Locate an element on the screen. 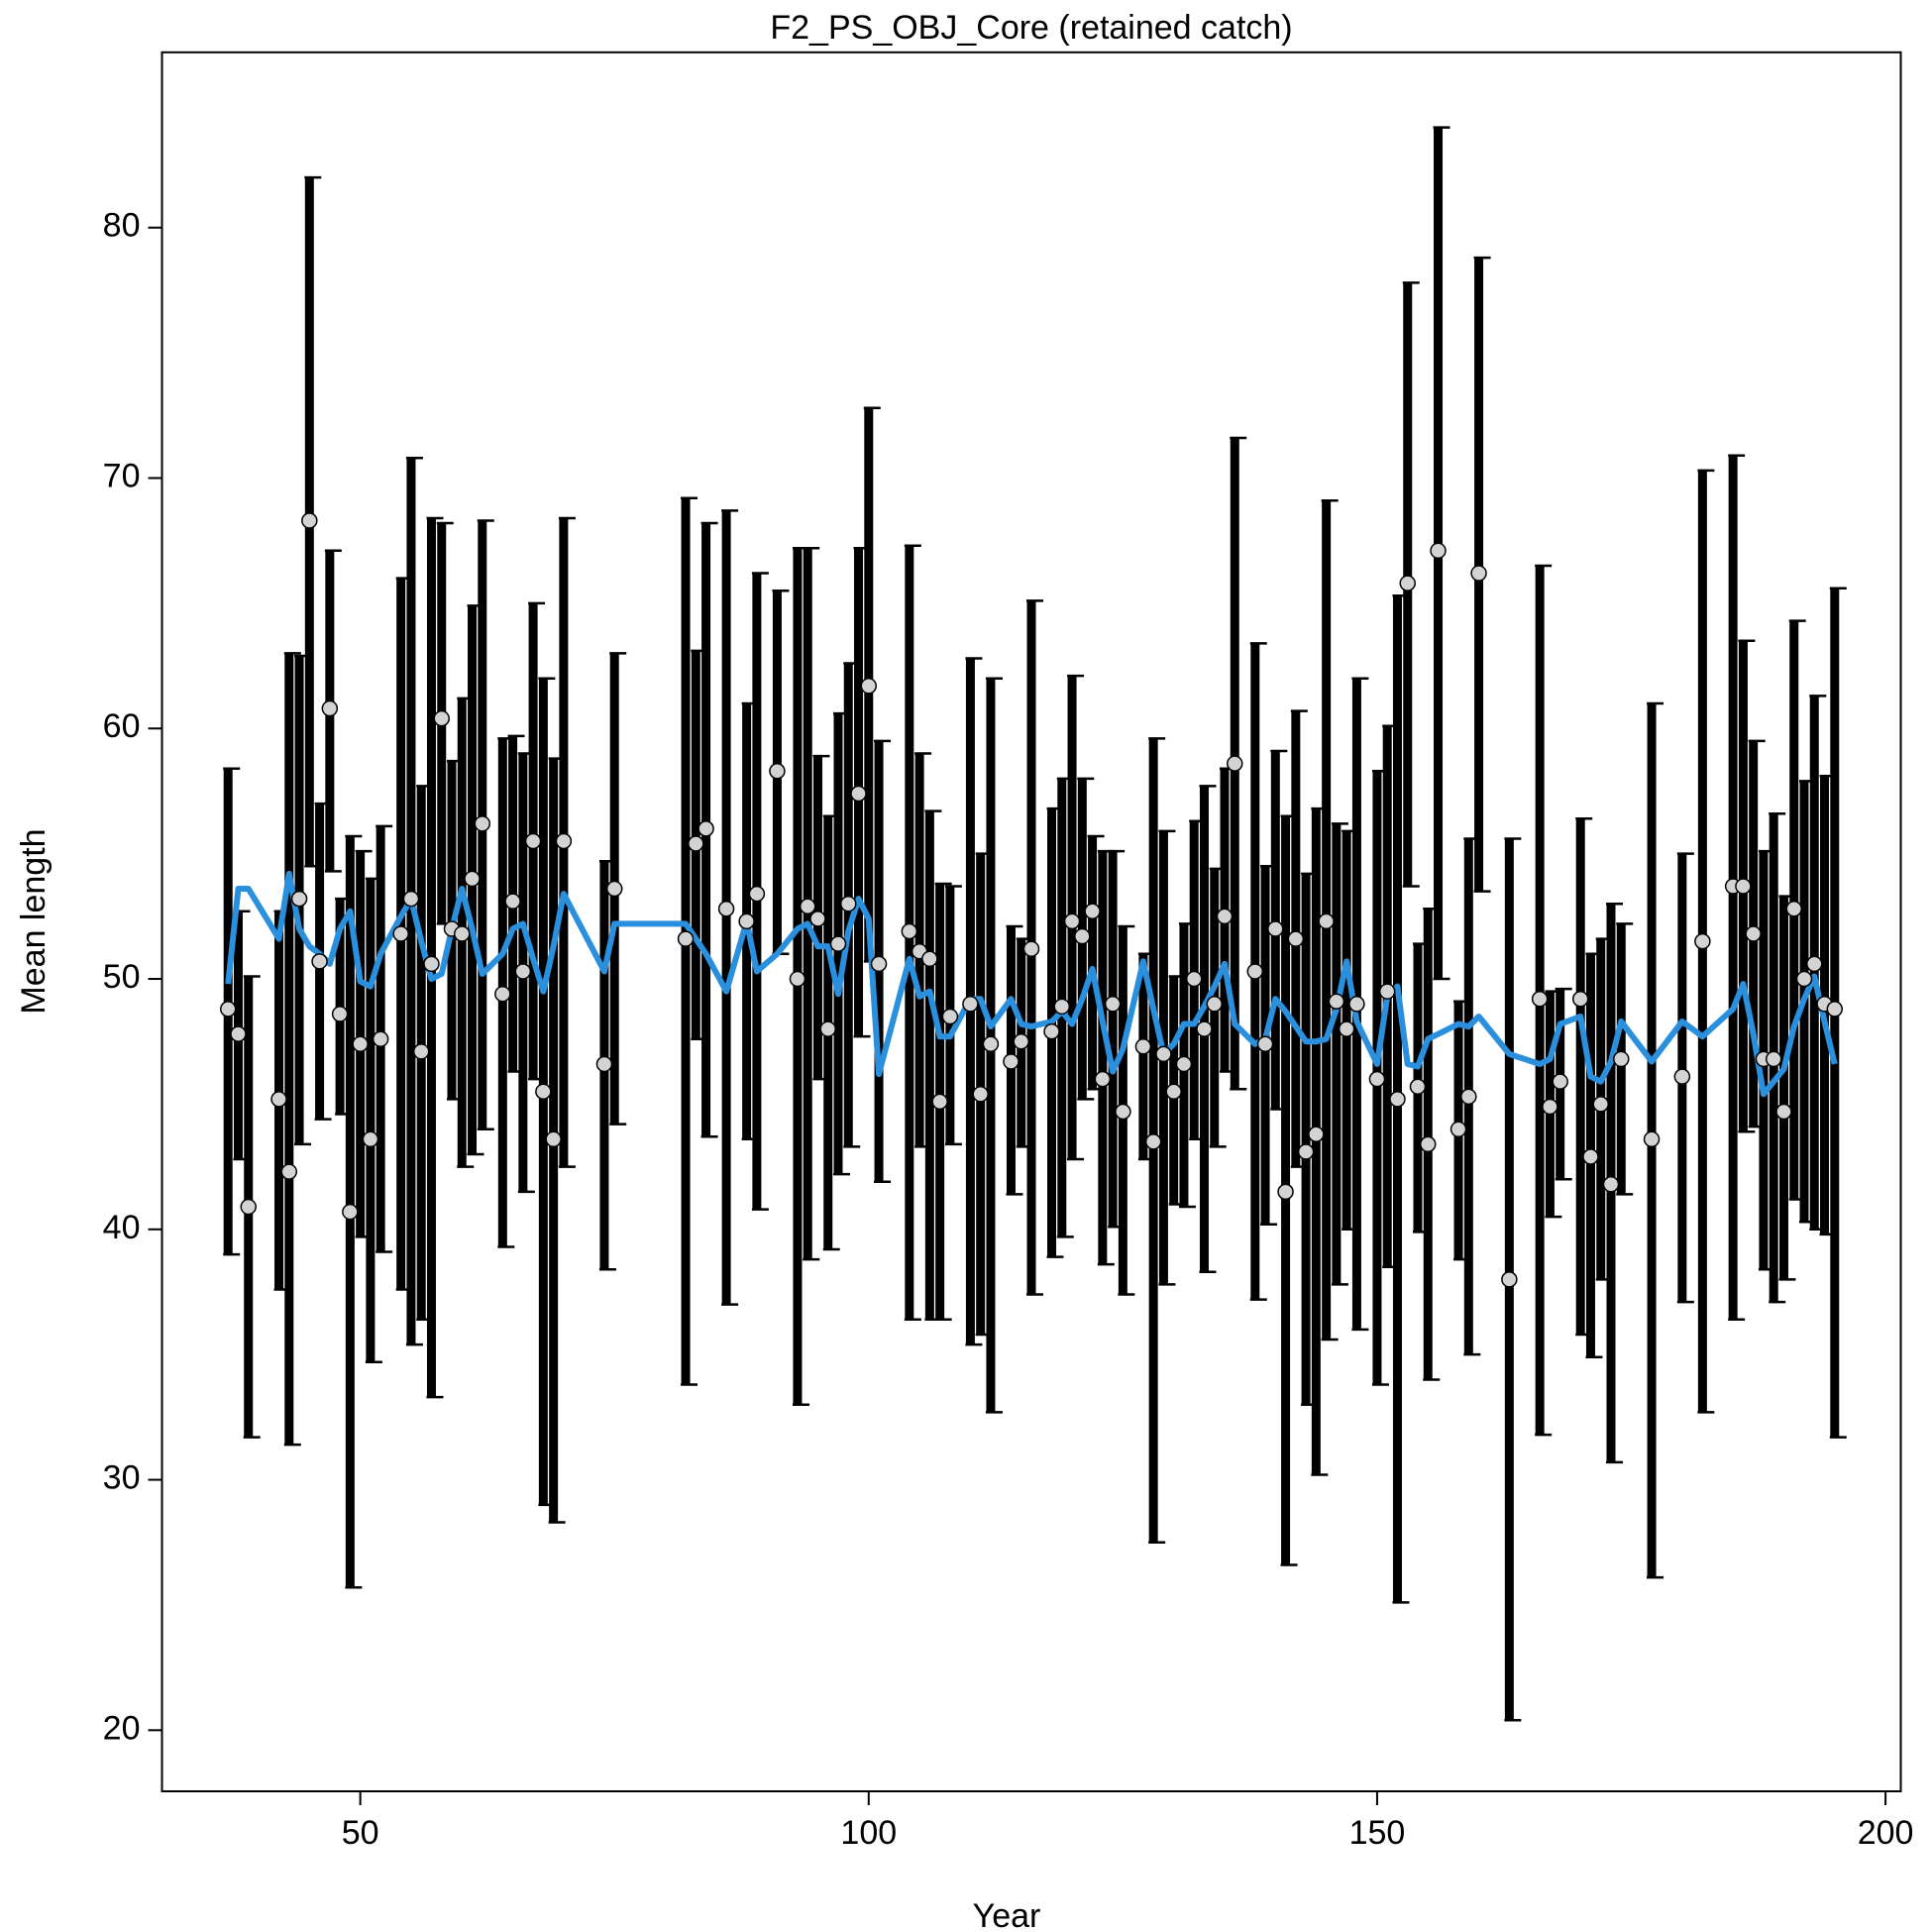 This screenshot has height=1932, width=1932. x-tick-label: 200 is located at coordinates (1886, 1833).